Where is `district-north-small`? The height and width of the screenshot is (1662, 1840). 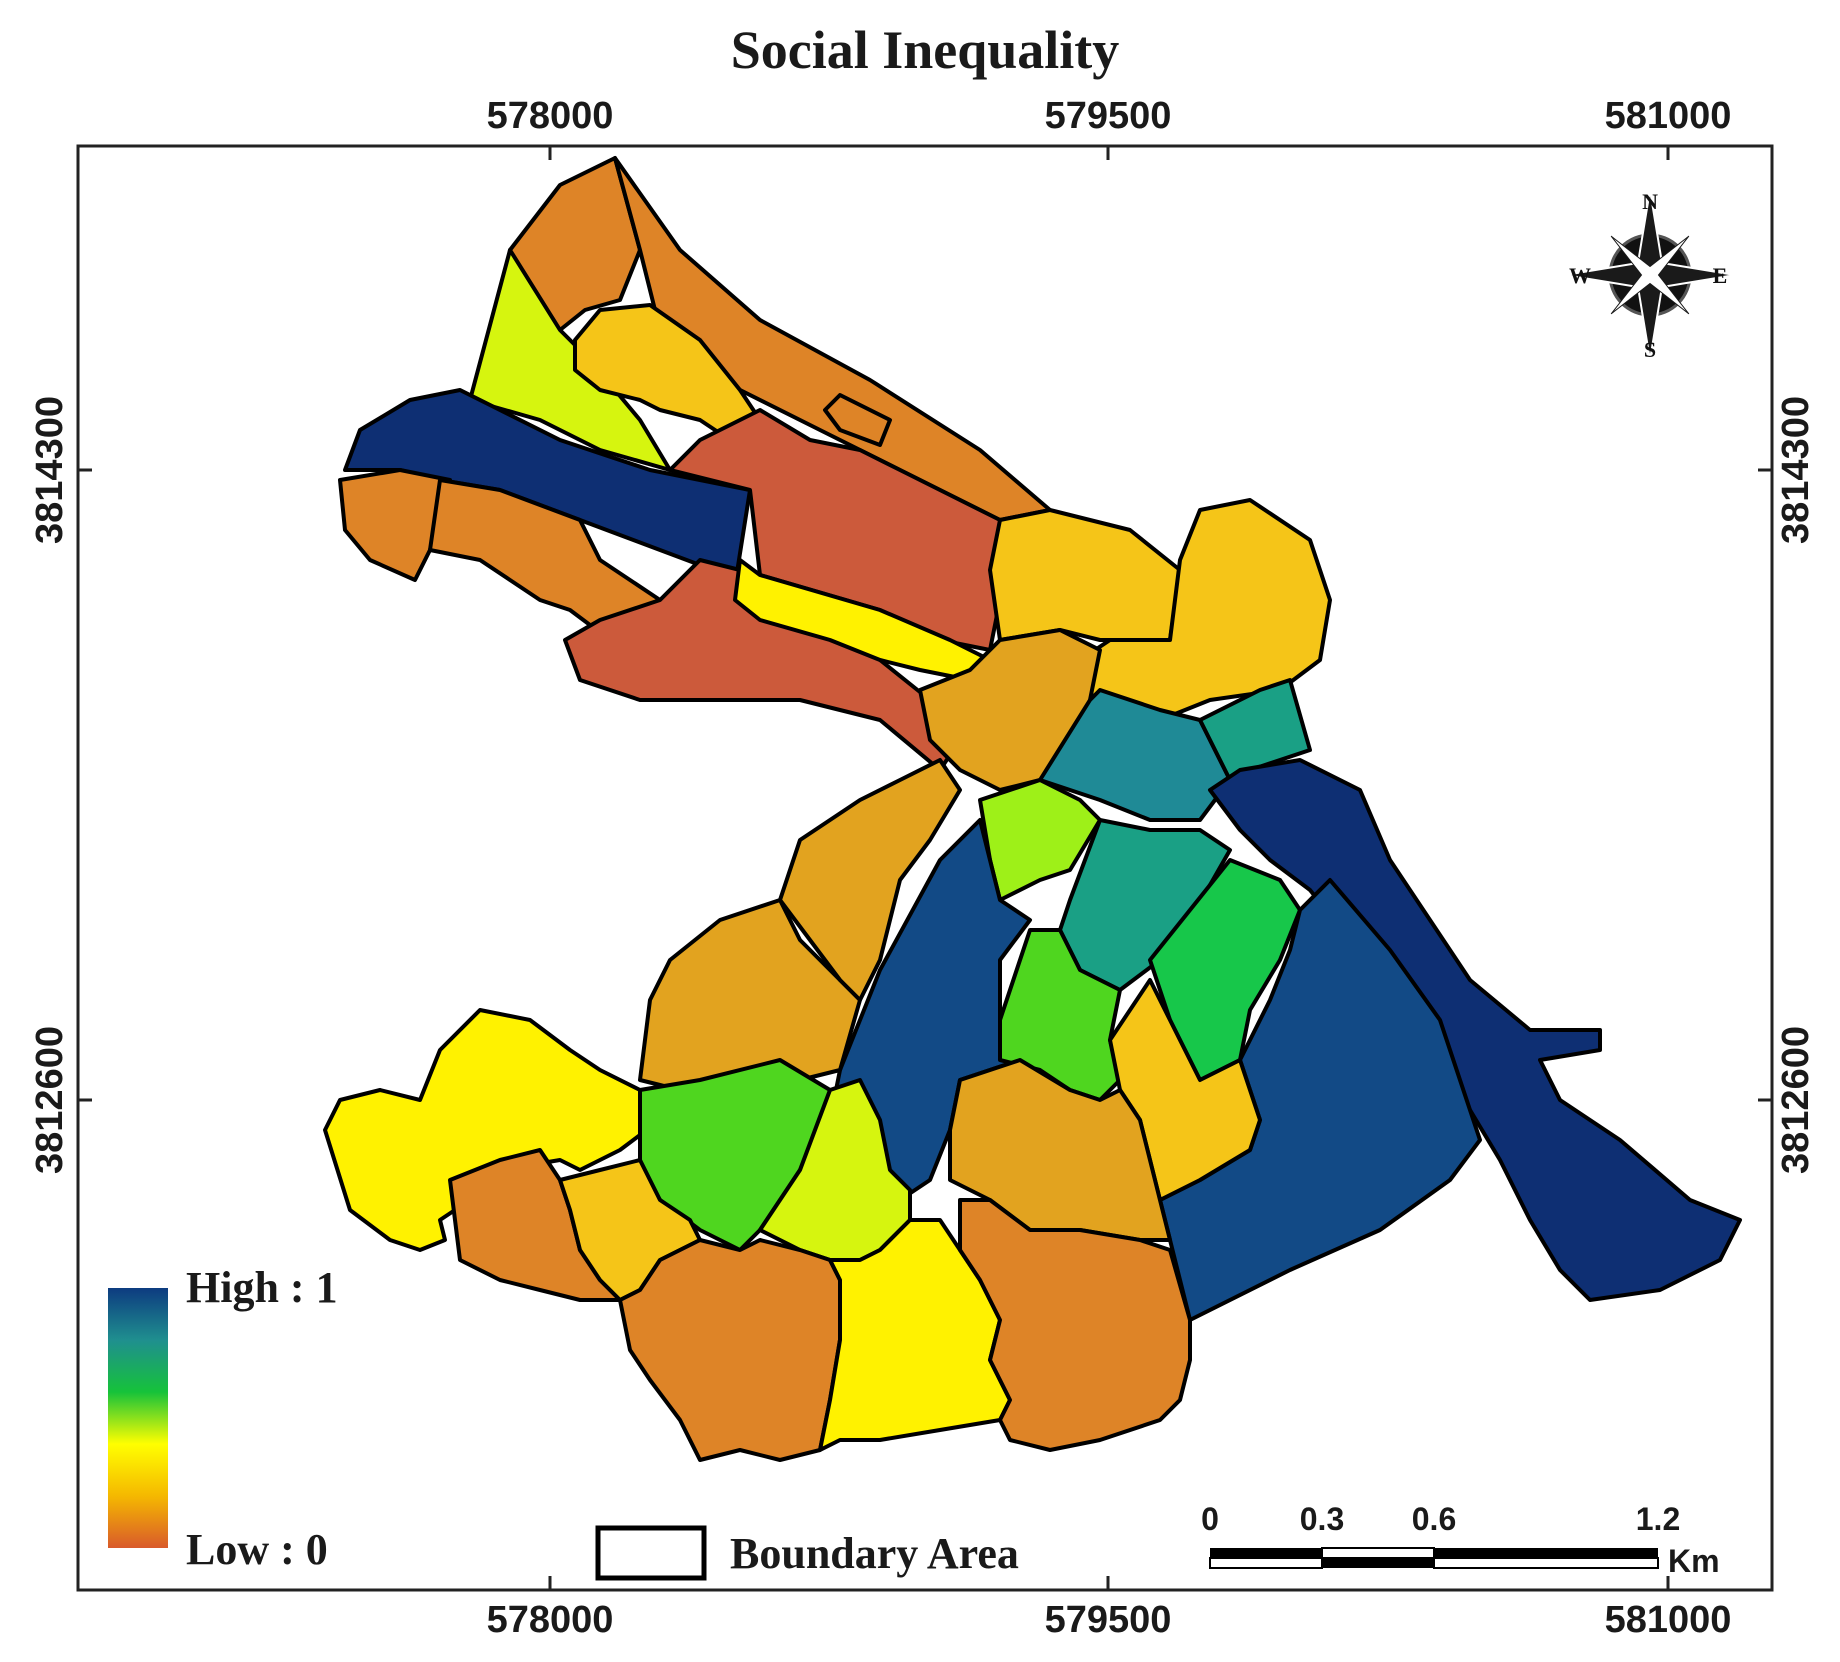
district-north-small is located at coordinates (857, 420).